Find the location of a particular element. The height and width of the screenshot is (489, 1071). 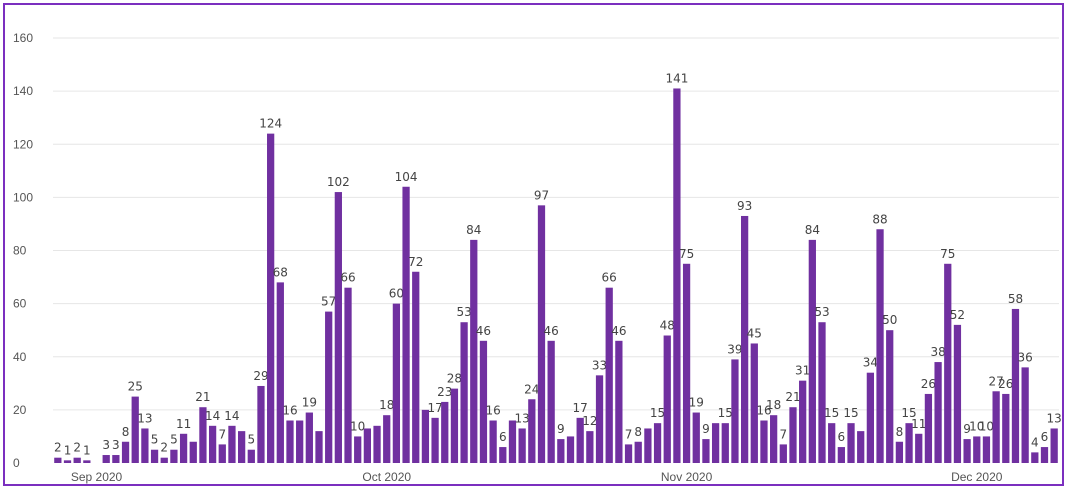

data-label: 58 is located at coordinates (1015, 299).